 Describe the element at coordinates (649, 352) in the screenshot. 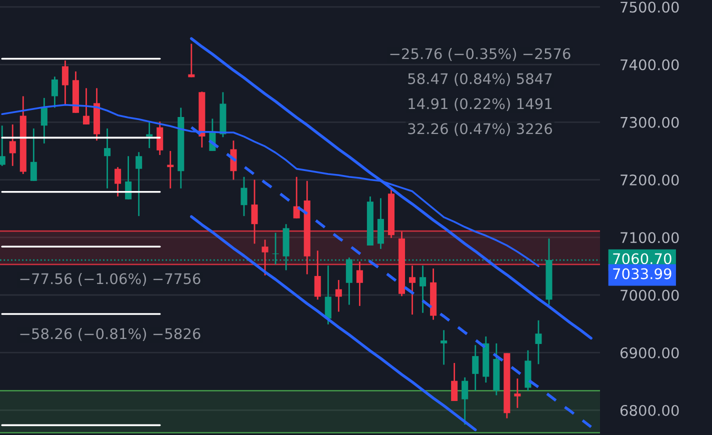

I see `y-tick-label: 6900.00` at that location.